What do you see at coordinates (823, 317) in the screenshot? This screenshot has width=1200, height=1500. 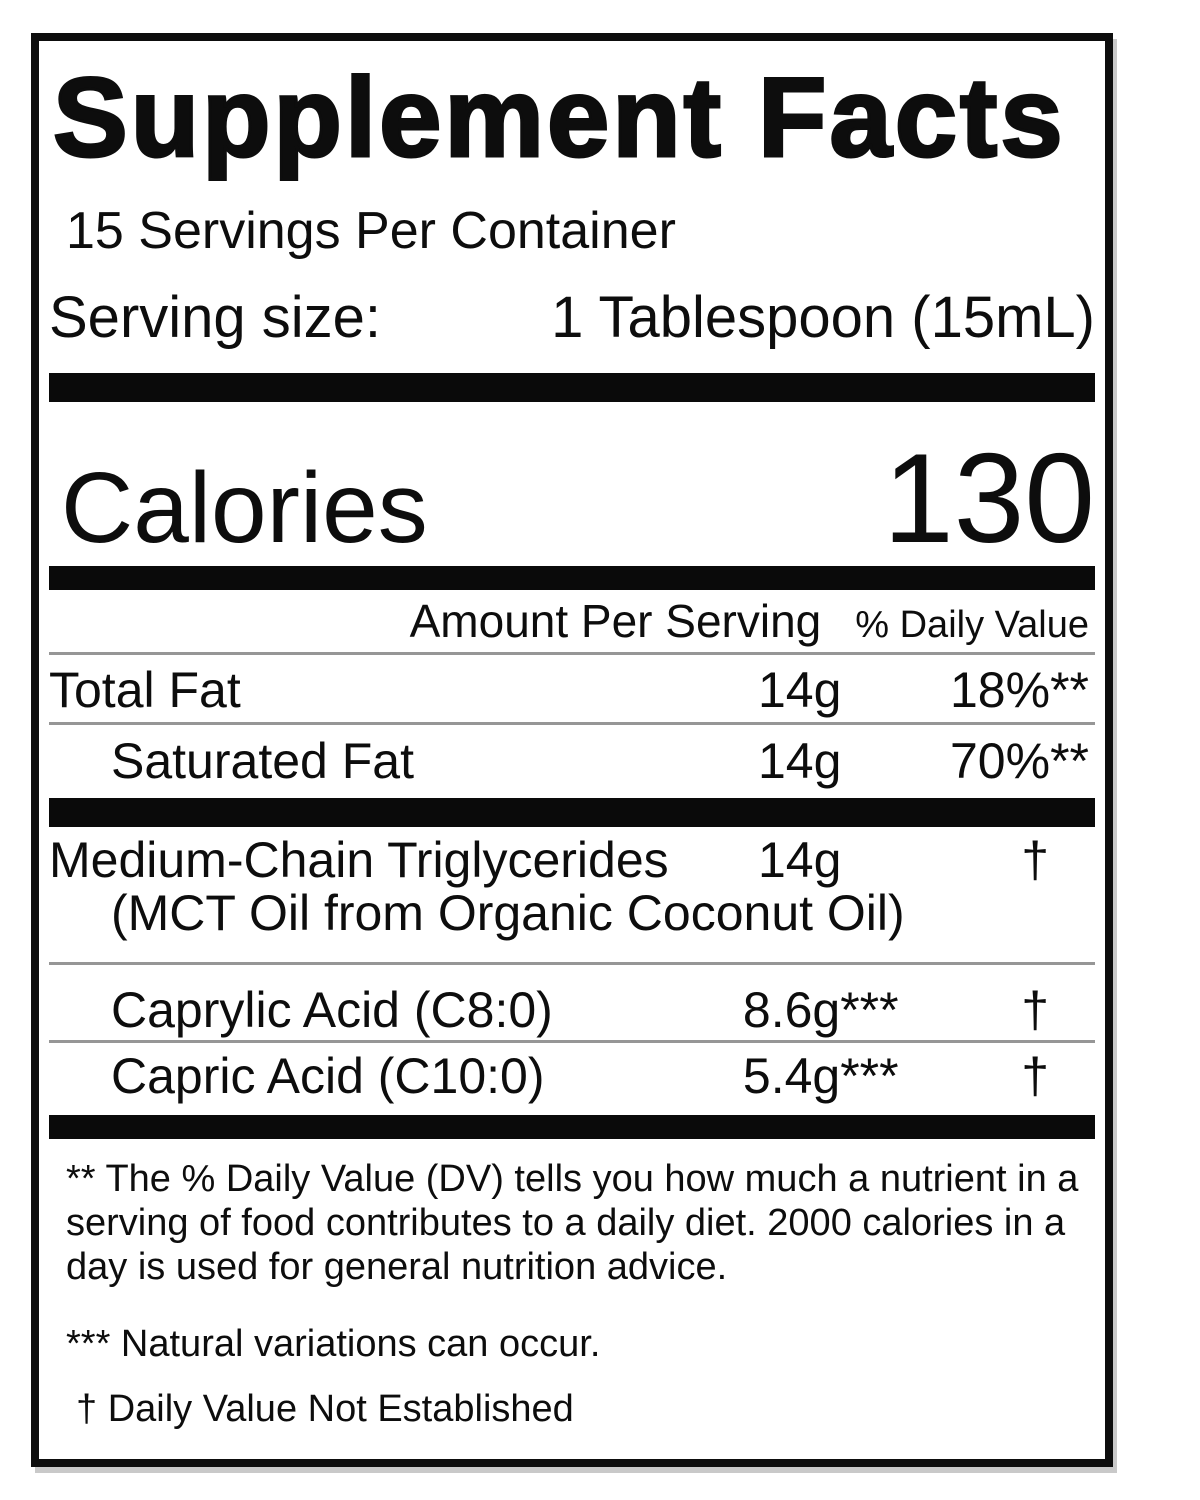 I see `serving-size-value: 1 Tablespoon (15mL)` at bounding box center [823, 317].